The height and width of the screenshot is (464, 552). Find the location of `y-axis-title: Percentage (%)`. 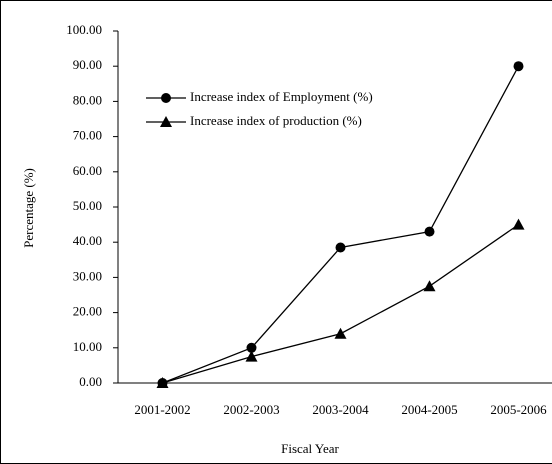

y-axis-title: Percentage (%) is located at coordinates (28, 208).